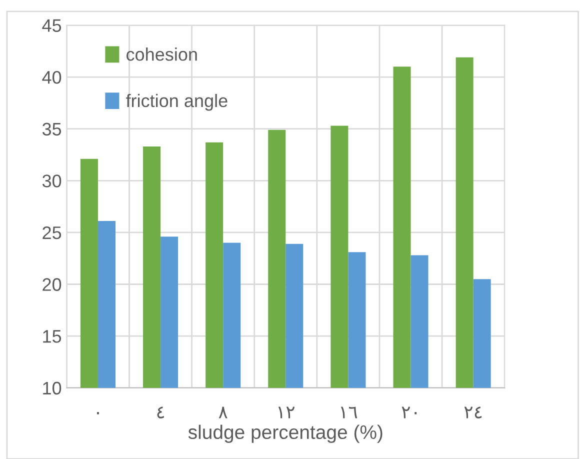 Image resolution: width=580 pixels, height=459 pixels. Describe the element at coordinates (409, 412) in the screenshot. I see `x-tick-label: ٢٠` at that location.